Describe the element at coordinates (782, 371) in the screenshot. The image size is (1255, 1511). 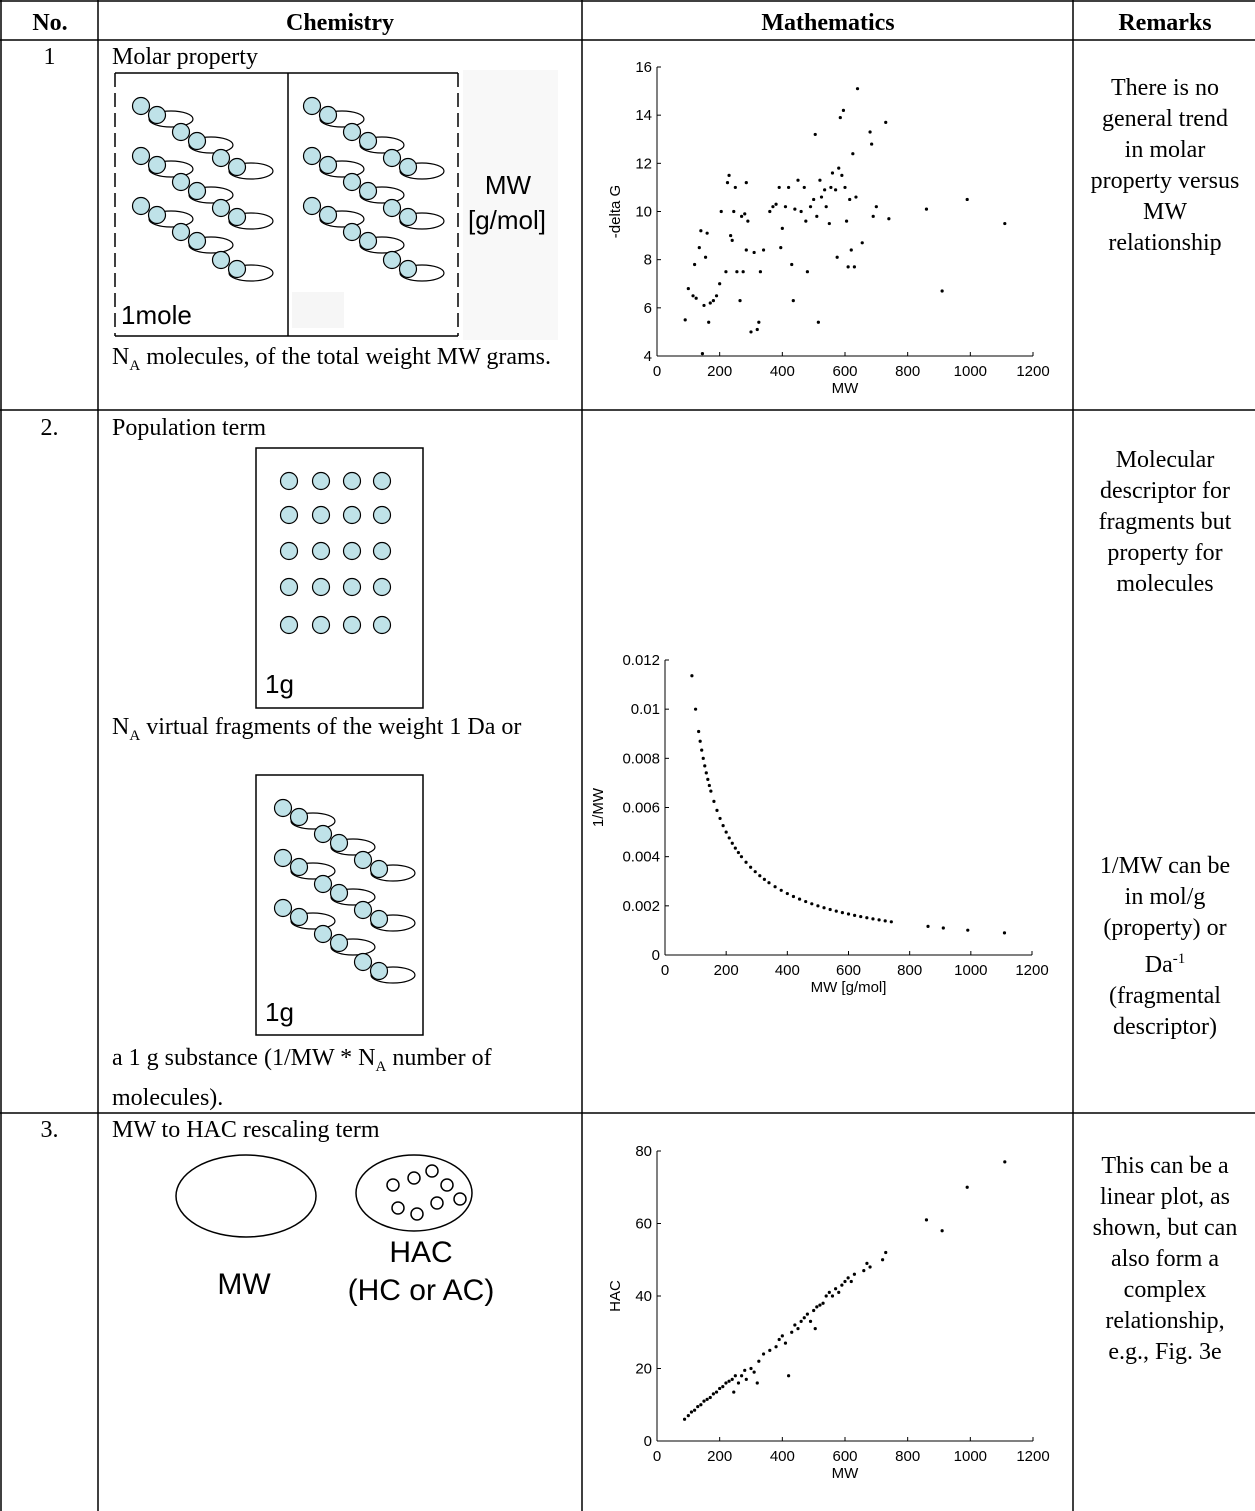
I see `x-tick-label: 400` at that location.